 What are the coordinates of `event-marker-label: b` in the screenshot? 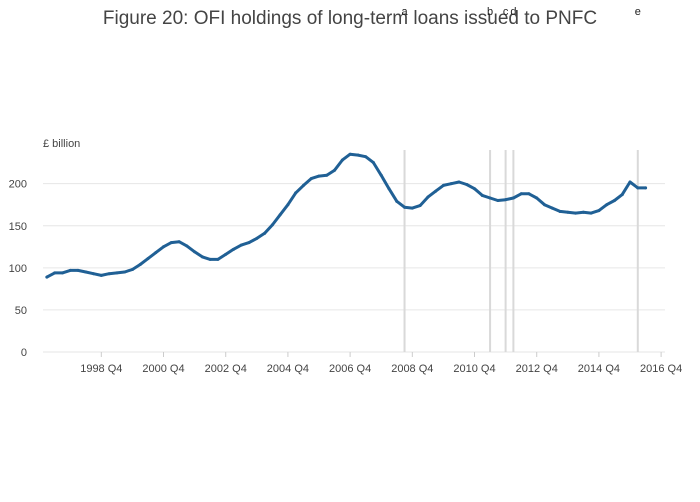 It's located at (490, 12).